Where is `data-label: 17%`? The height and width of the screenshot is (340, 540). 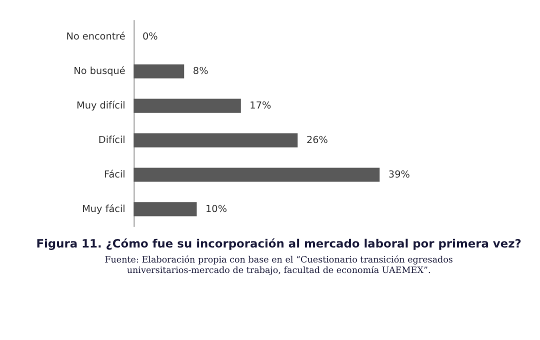
data-label: 17% is located at coordinates (261, 106).